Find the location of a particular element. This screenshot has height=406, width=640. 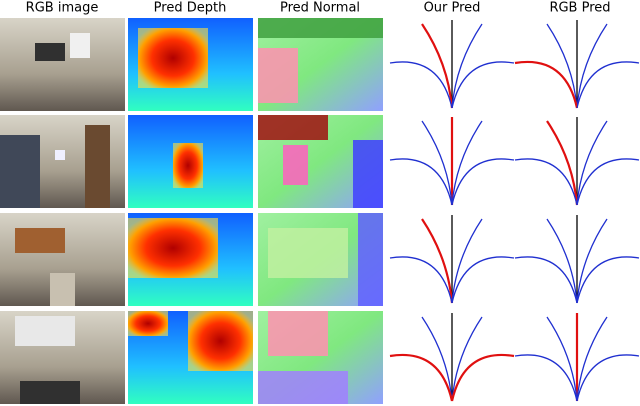

column-header: RGB image is located at coordinates (62, 8).